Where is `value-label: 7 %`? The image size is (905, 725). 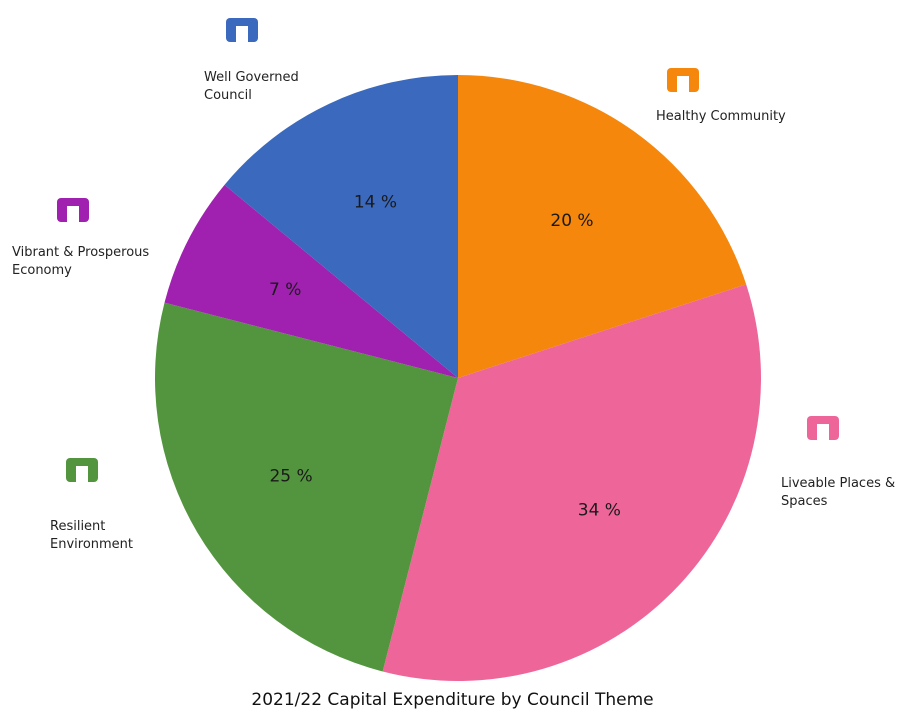 value-label: 7 % is located at coordinates (285, 290).